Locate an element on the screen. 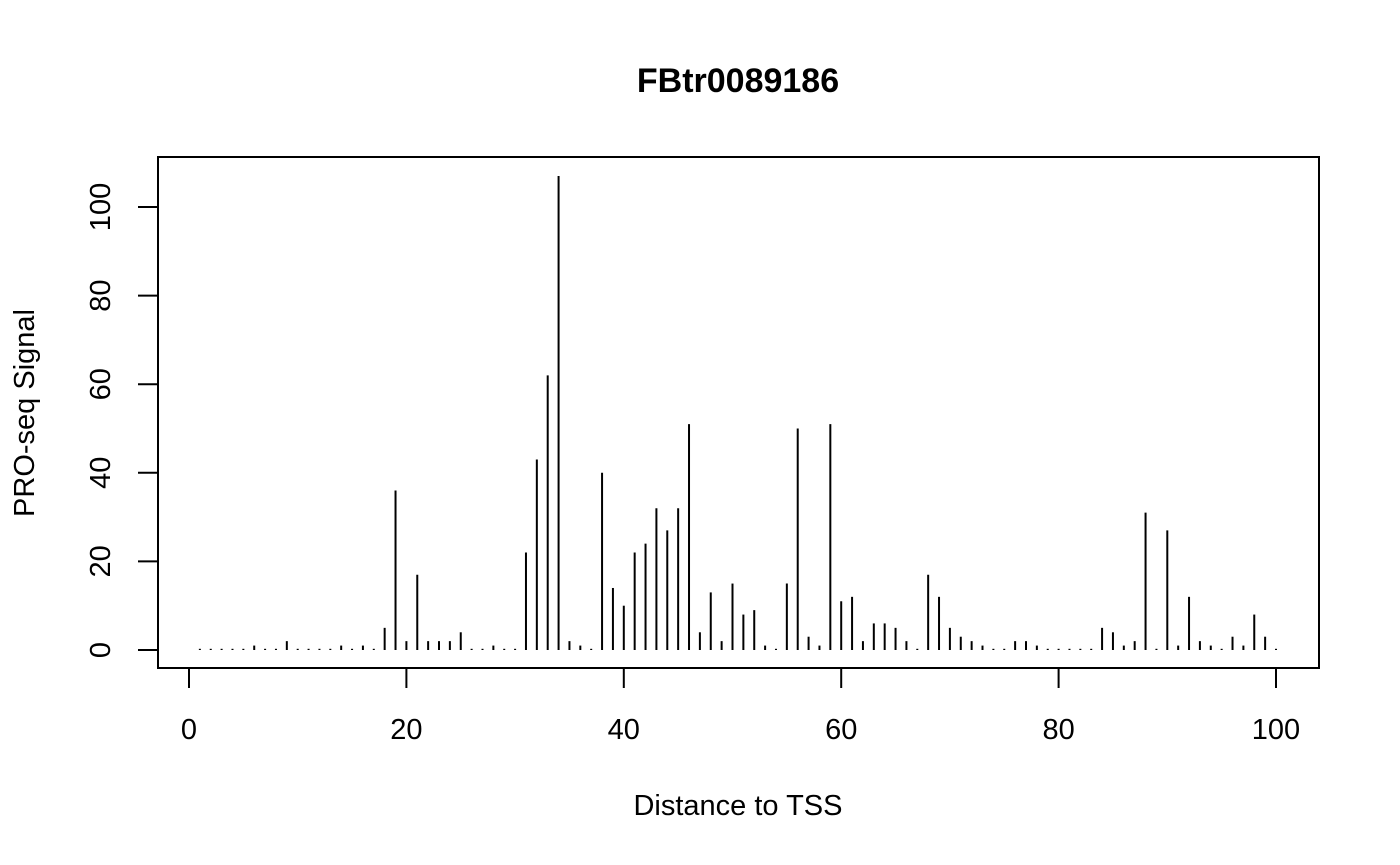  y-tick-label: 80 is located at coordinates (101, 295).